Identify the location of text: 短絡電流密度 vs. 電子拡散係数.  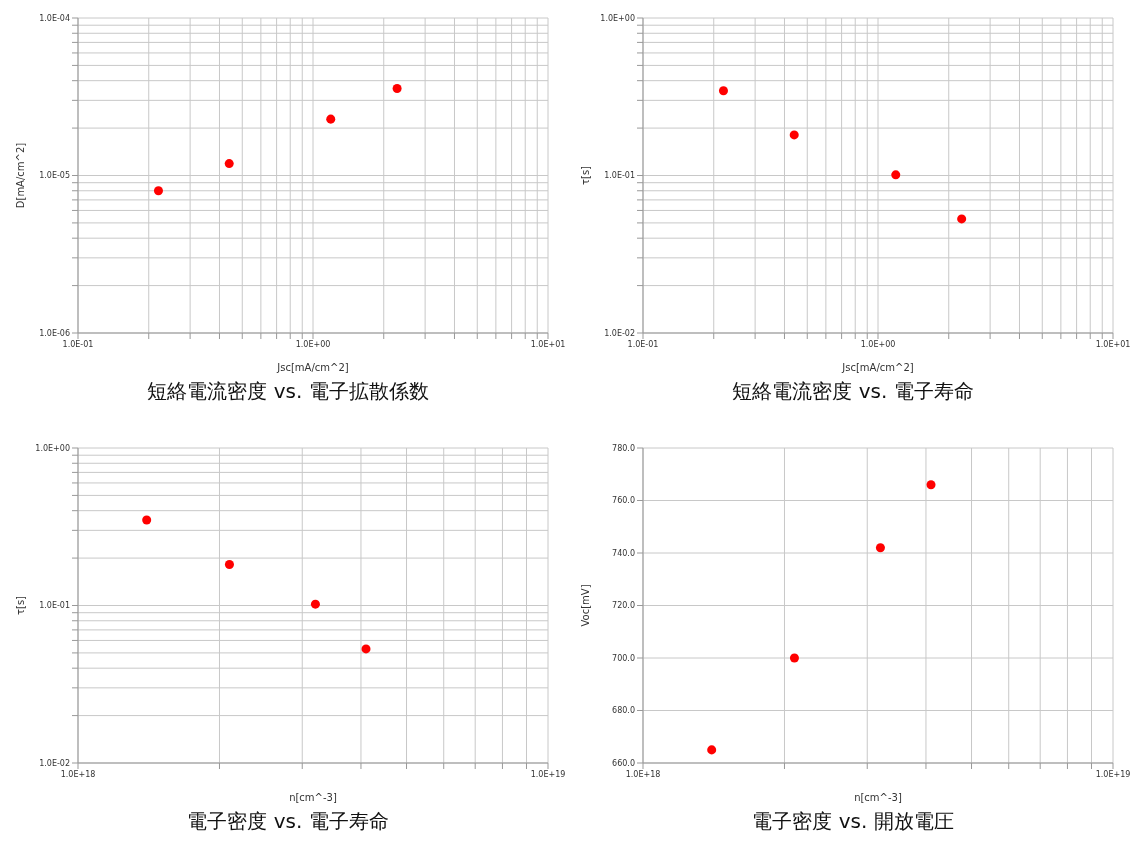
(288, 391).